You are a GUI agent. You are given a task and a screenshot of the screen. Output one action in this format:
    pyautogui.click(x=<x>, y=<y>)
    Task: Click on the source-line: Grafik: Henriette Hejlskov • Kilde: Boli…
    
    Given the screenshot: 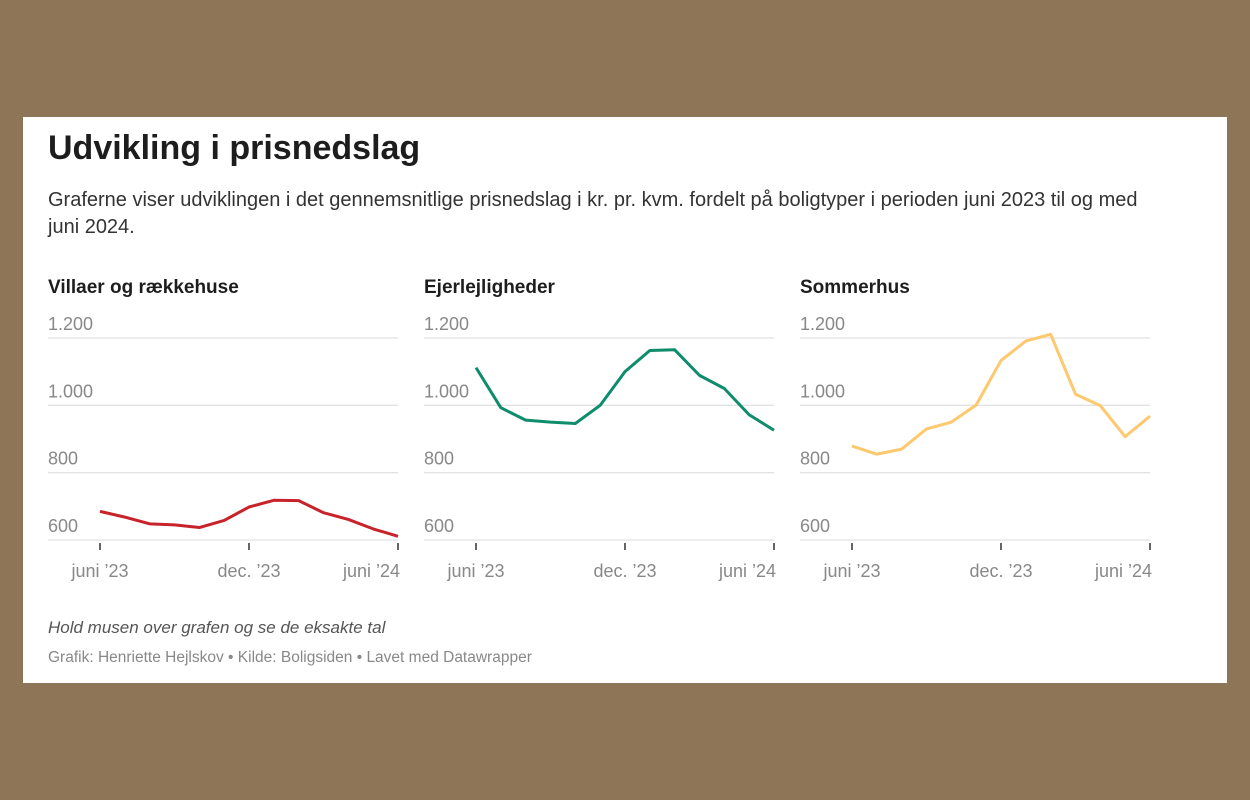 What is the action you would take?
    pyautogui.click(x=290, y=658)
    